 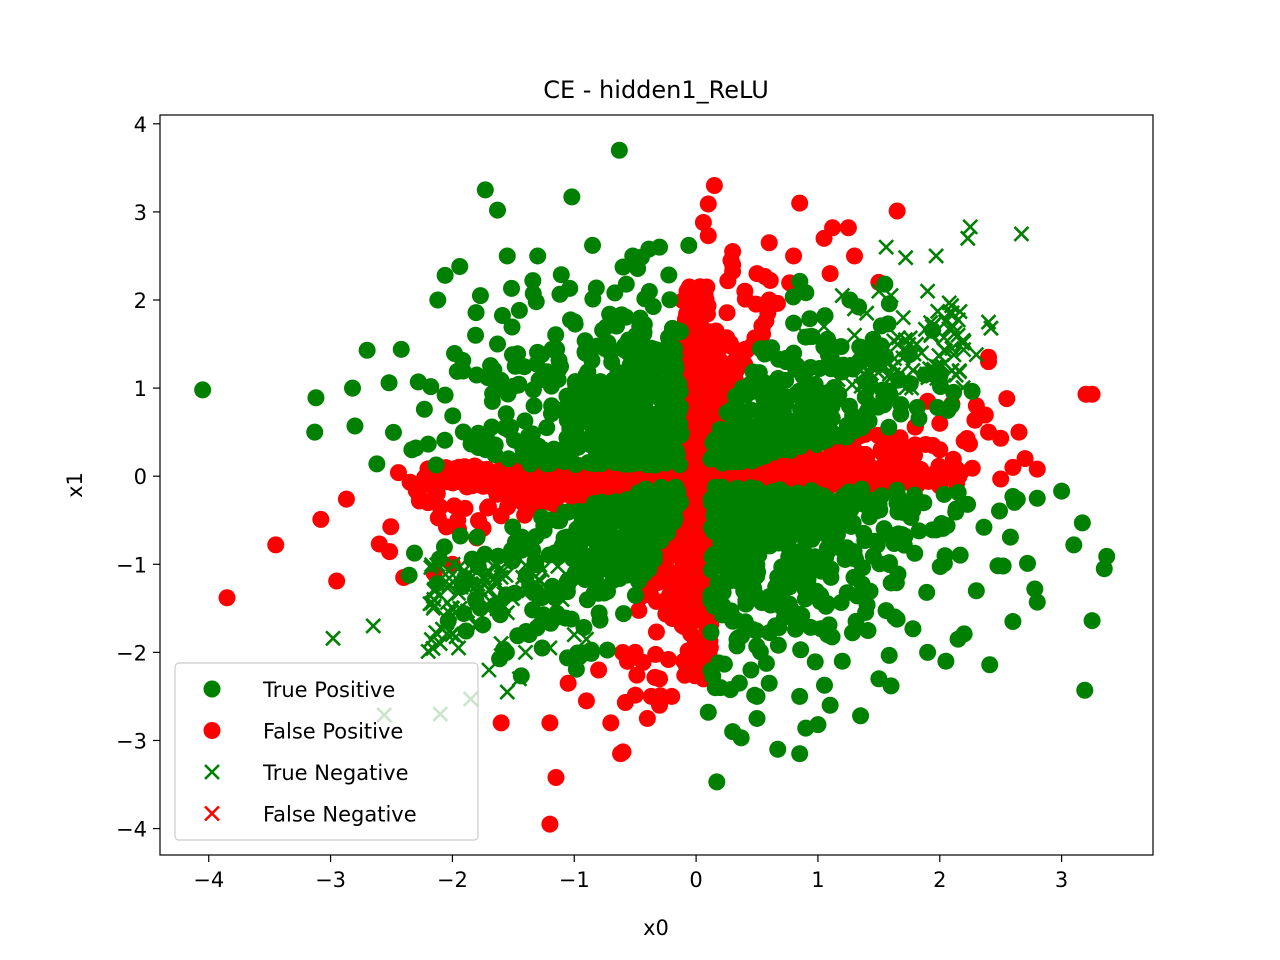 I want to click on legend-box, so click(x=326, y=751).